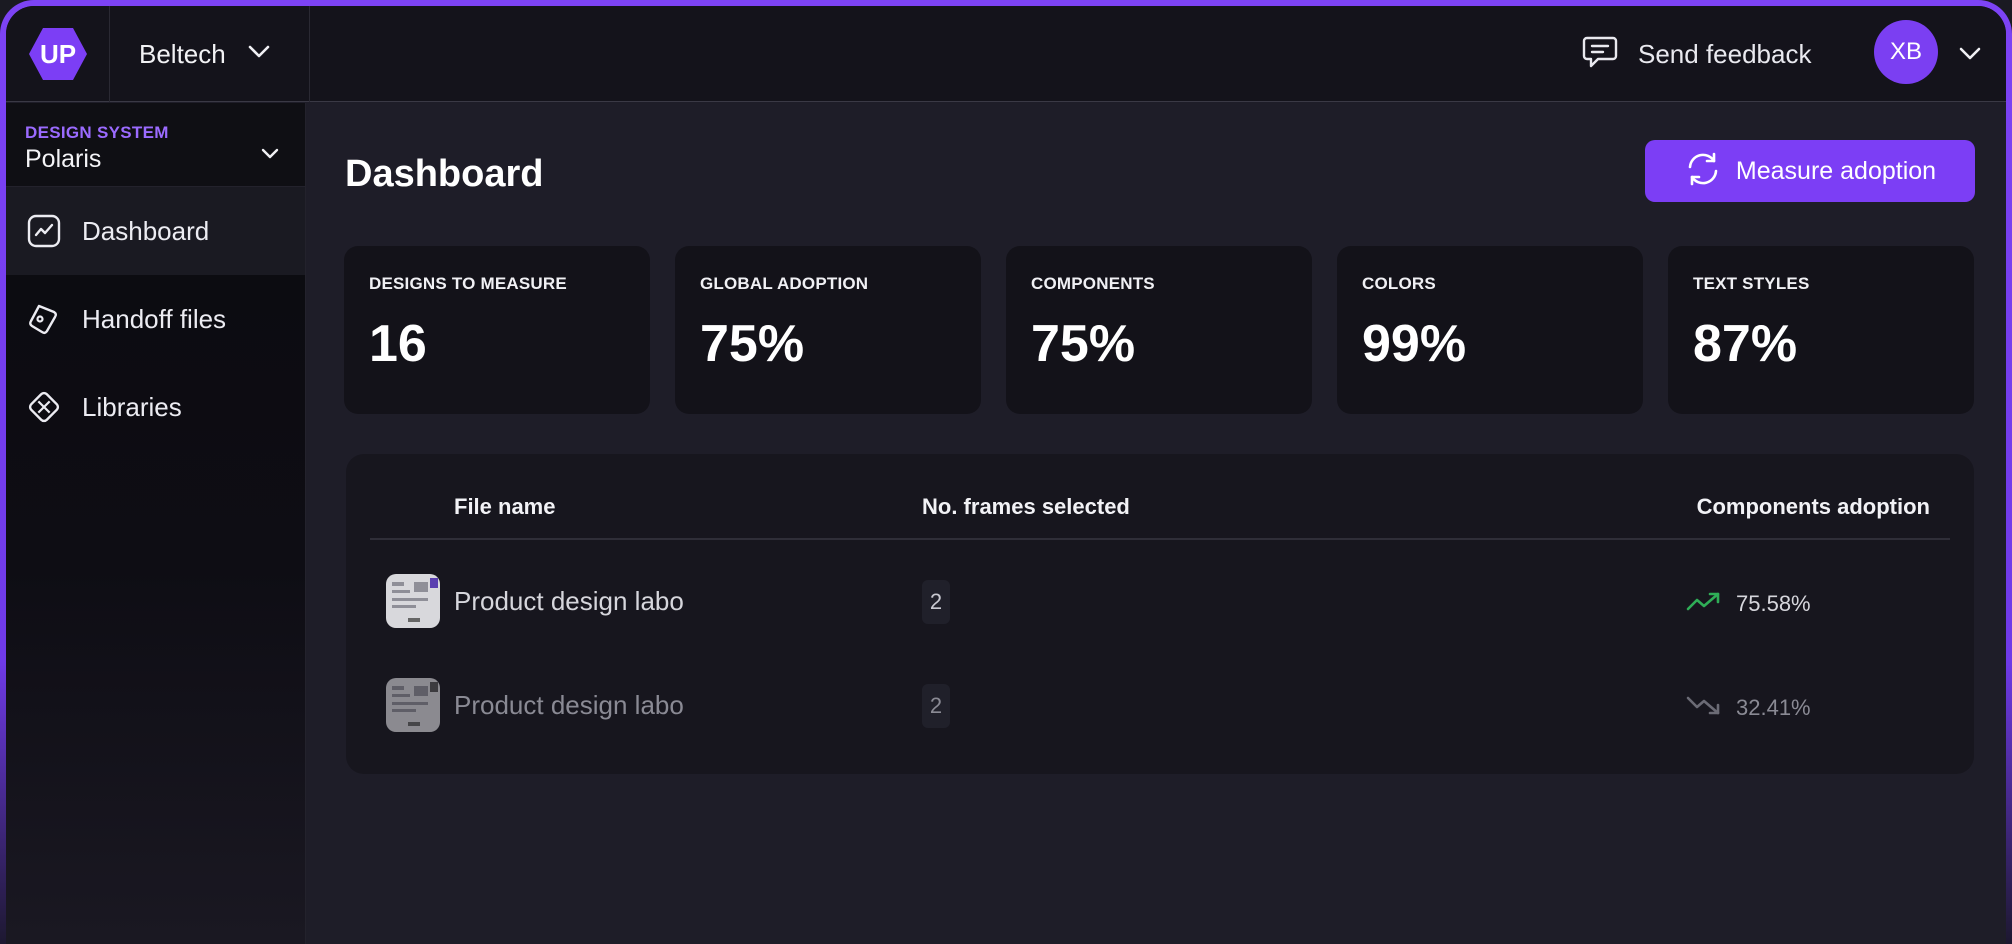  I want to click on logo-cell: UP, so click(58, 54).